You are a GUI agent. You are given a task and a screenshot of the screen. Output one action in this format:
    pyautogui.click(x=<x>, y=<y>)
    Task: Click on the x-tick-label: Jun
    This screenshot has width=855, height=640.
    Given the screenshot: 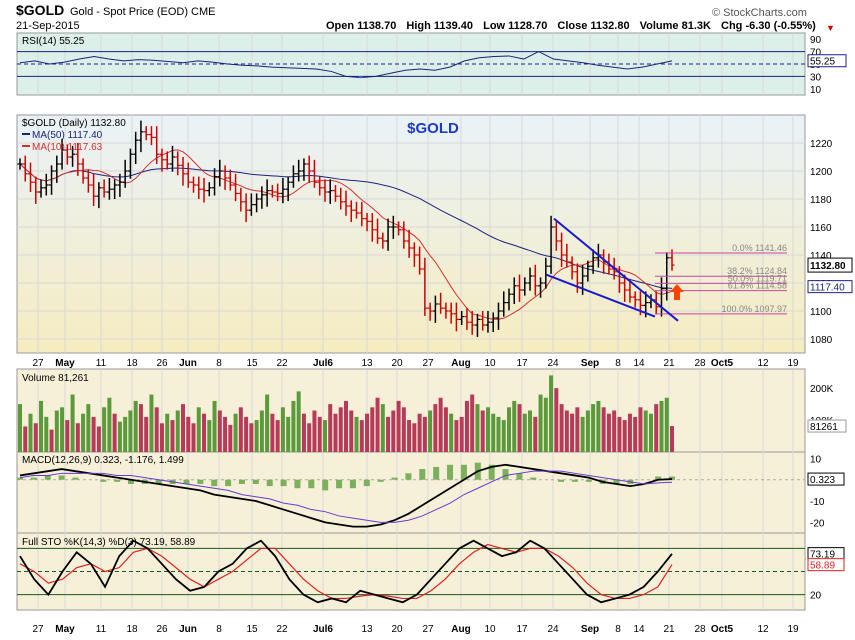 What is the action you would take?
    pyautogui.click(x=188, y=363)
    